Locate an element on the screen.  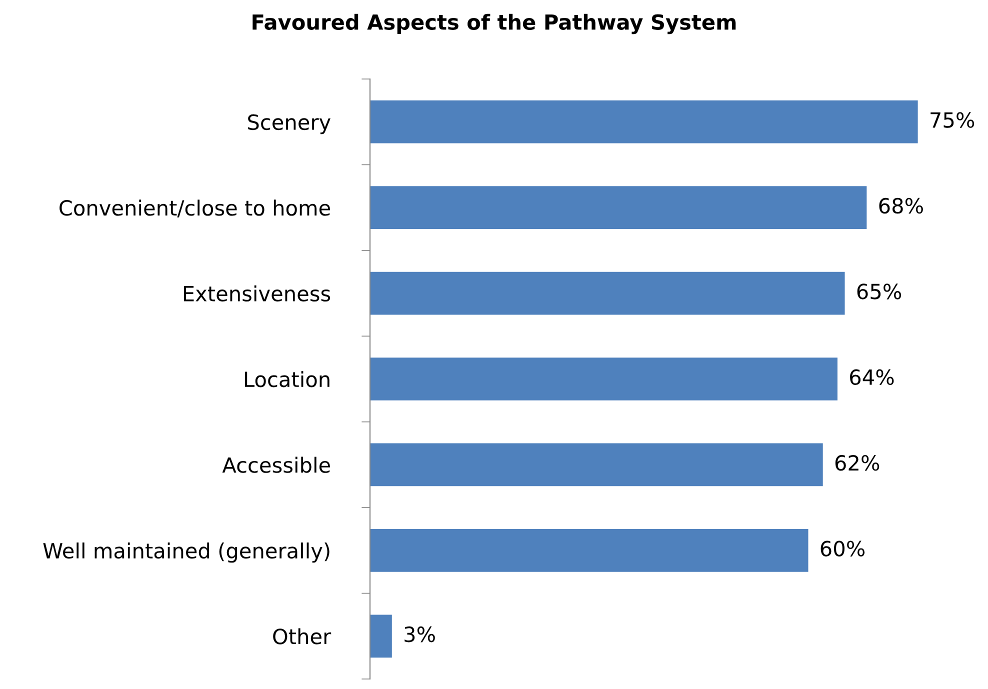
y-tick-label: Other is located at coordinates (302, 636).